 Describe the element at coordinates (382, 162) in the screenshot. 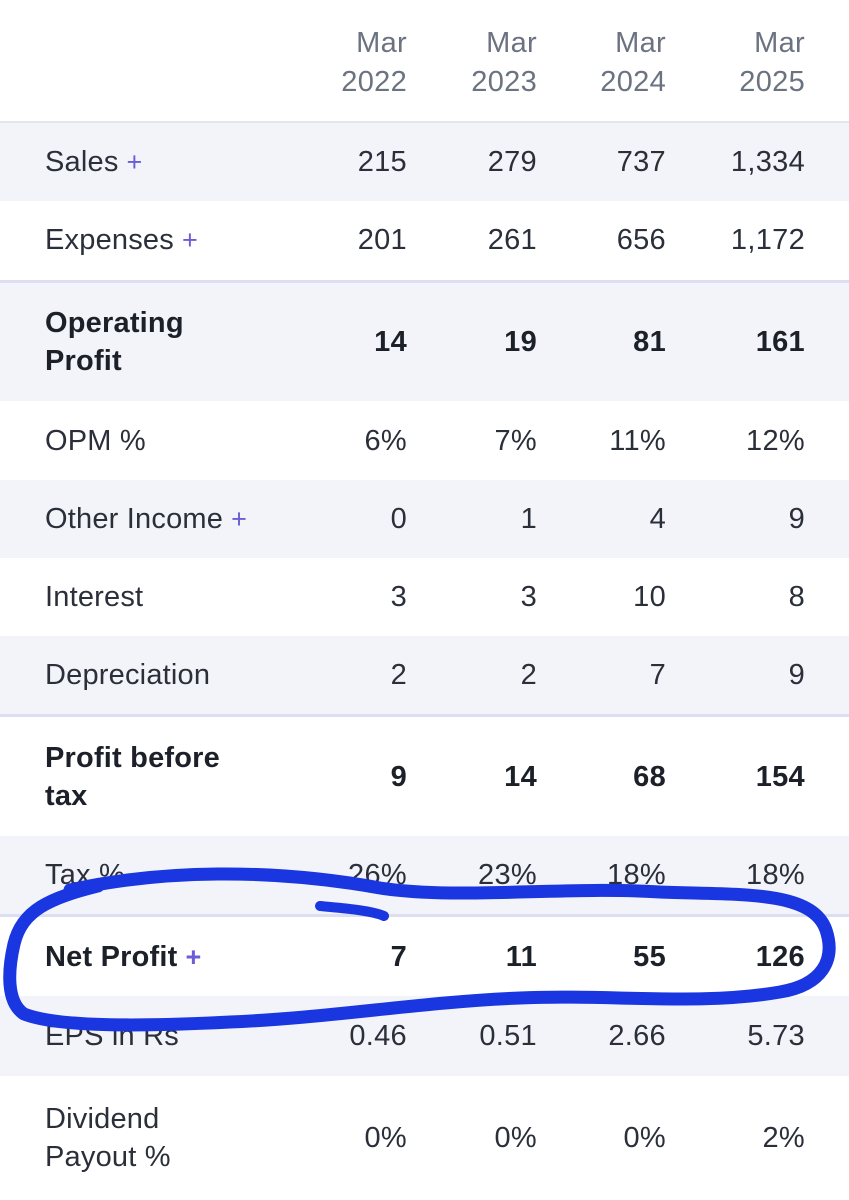

I see `row-value: 215` at that location.